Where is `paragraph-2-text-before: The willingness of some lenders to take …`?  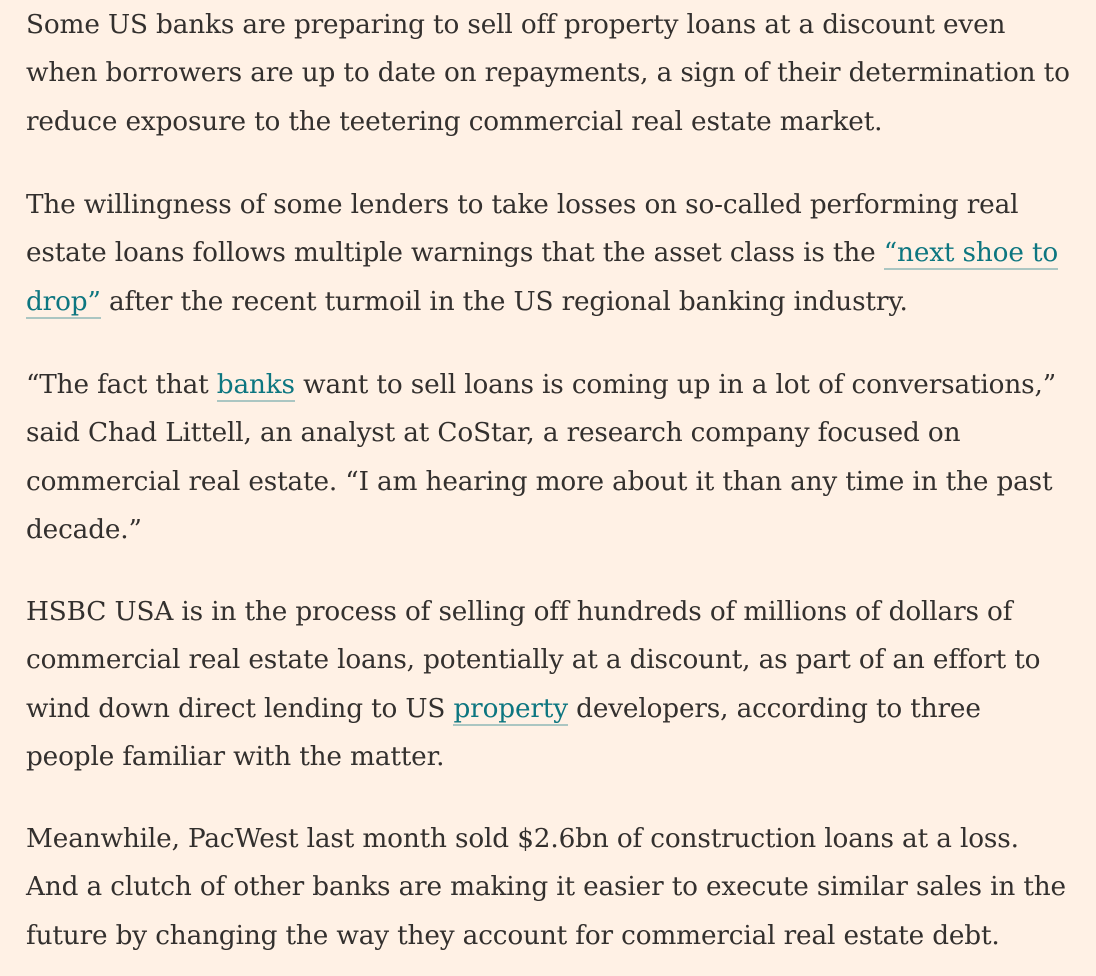
paragraph-2-text-before: The willingness of some lenders to take … is located at coordinates (522, 229).